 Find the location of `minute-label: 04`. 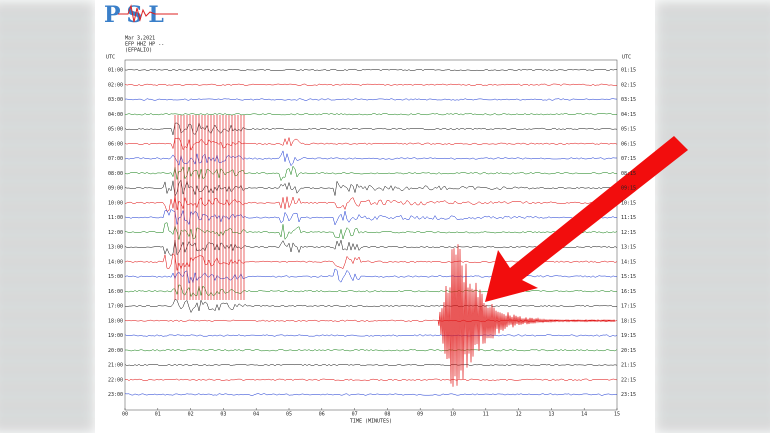

minute-label: 04 is located at coordinates (256, 415).